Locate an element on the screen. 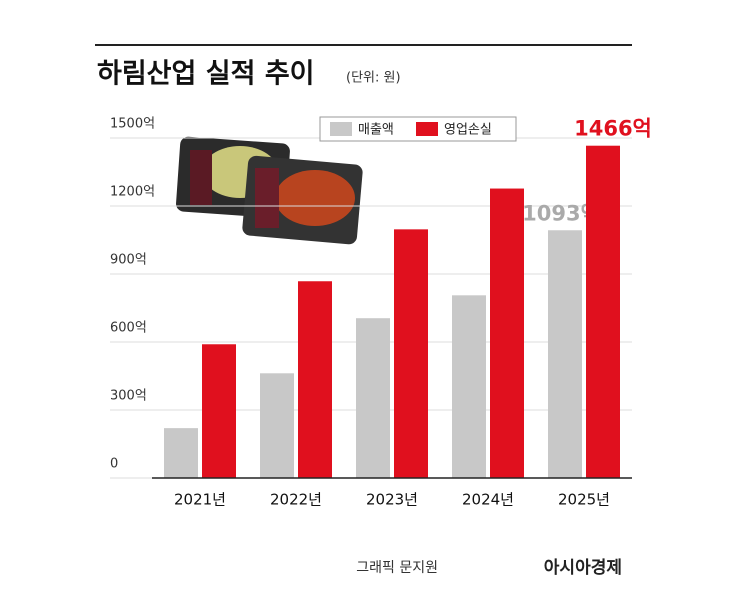 Image resolution: width=745 pixels, height=599 pixels. credit: 그래픽 문지원 is located at coordinates (397, 568).